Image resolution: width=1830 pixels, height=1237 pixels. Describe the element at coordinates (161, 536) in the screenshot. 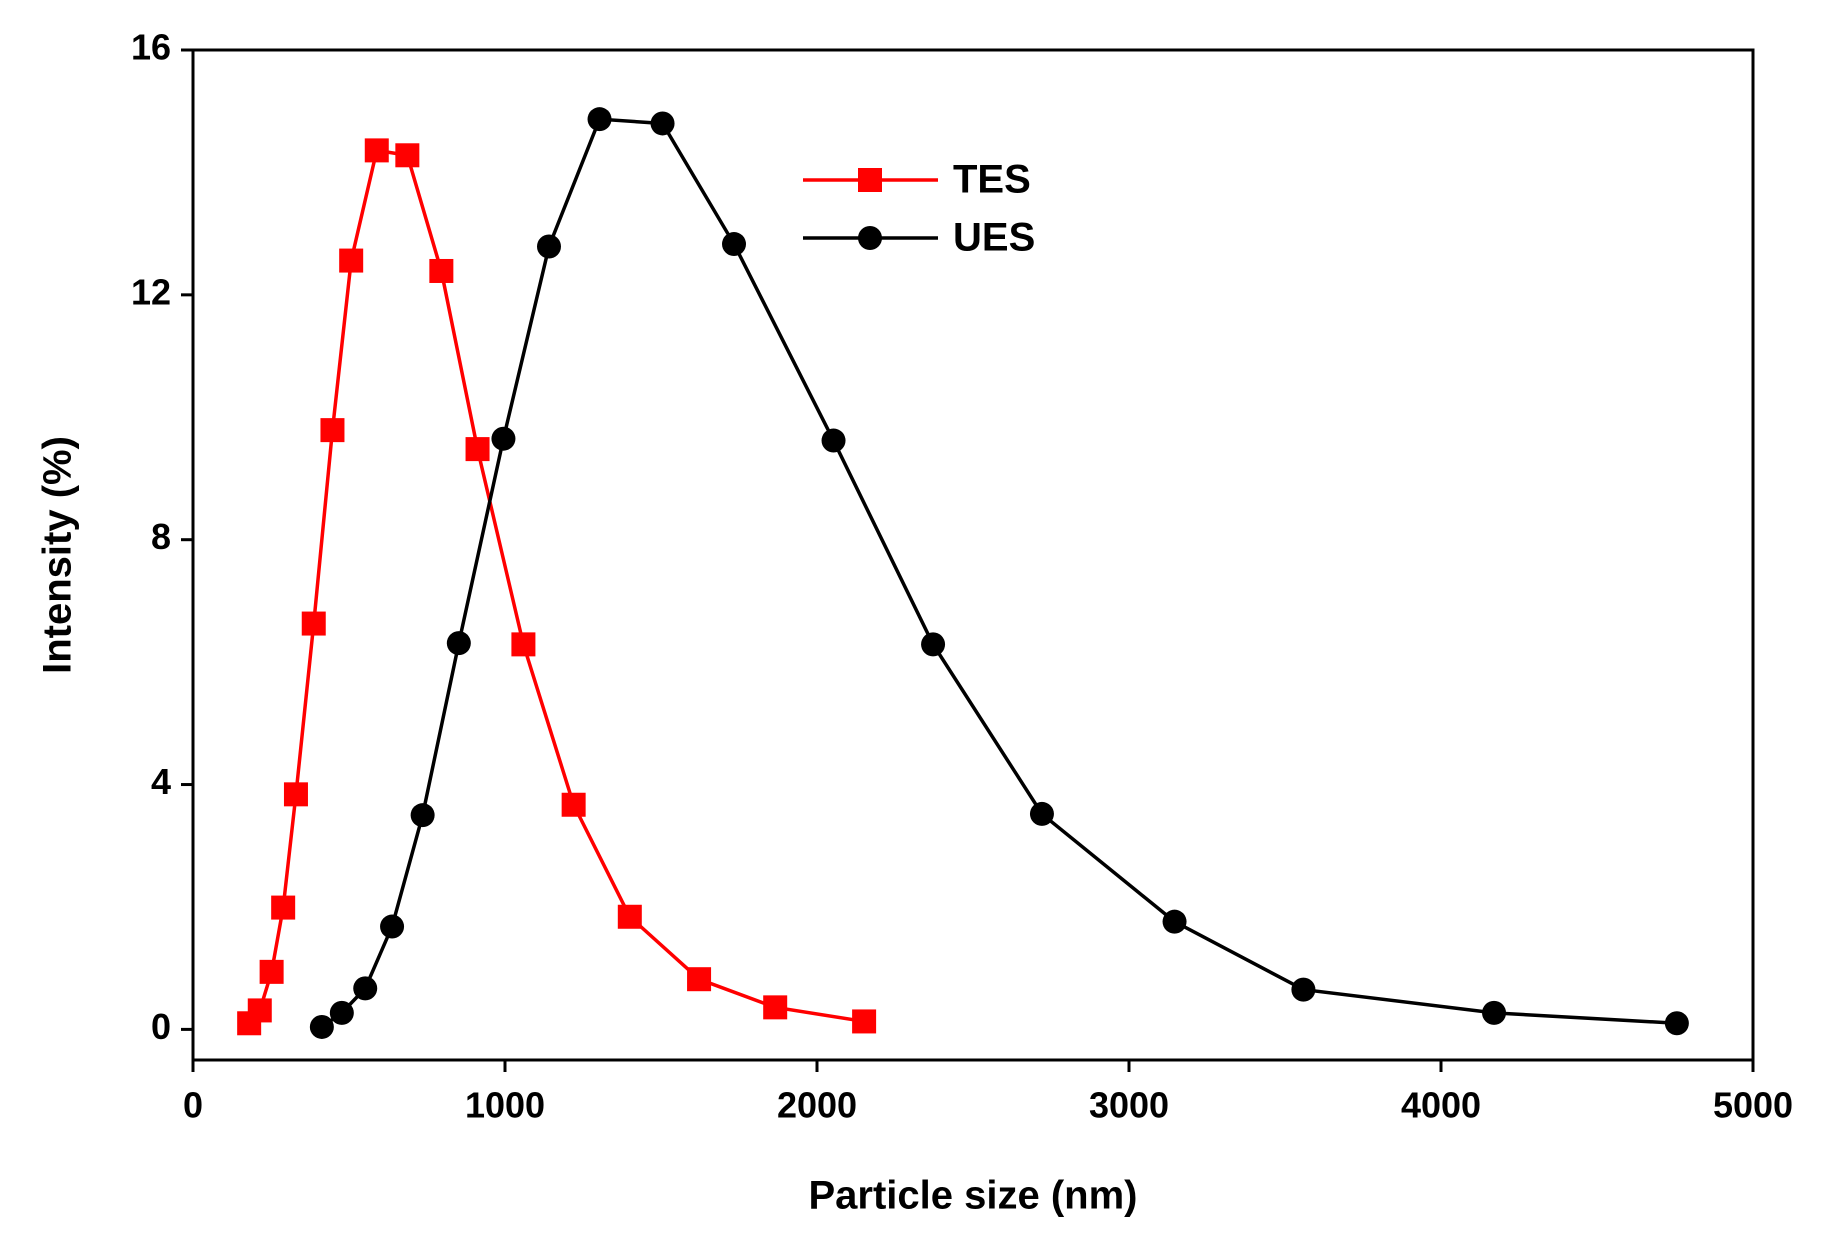

I see `y-tick-label: 8` at that location.